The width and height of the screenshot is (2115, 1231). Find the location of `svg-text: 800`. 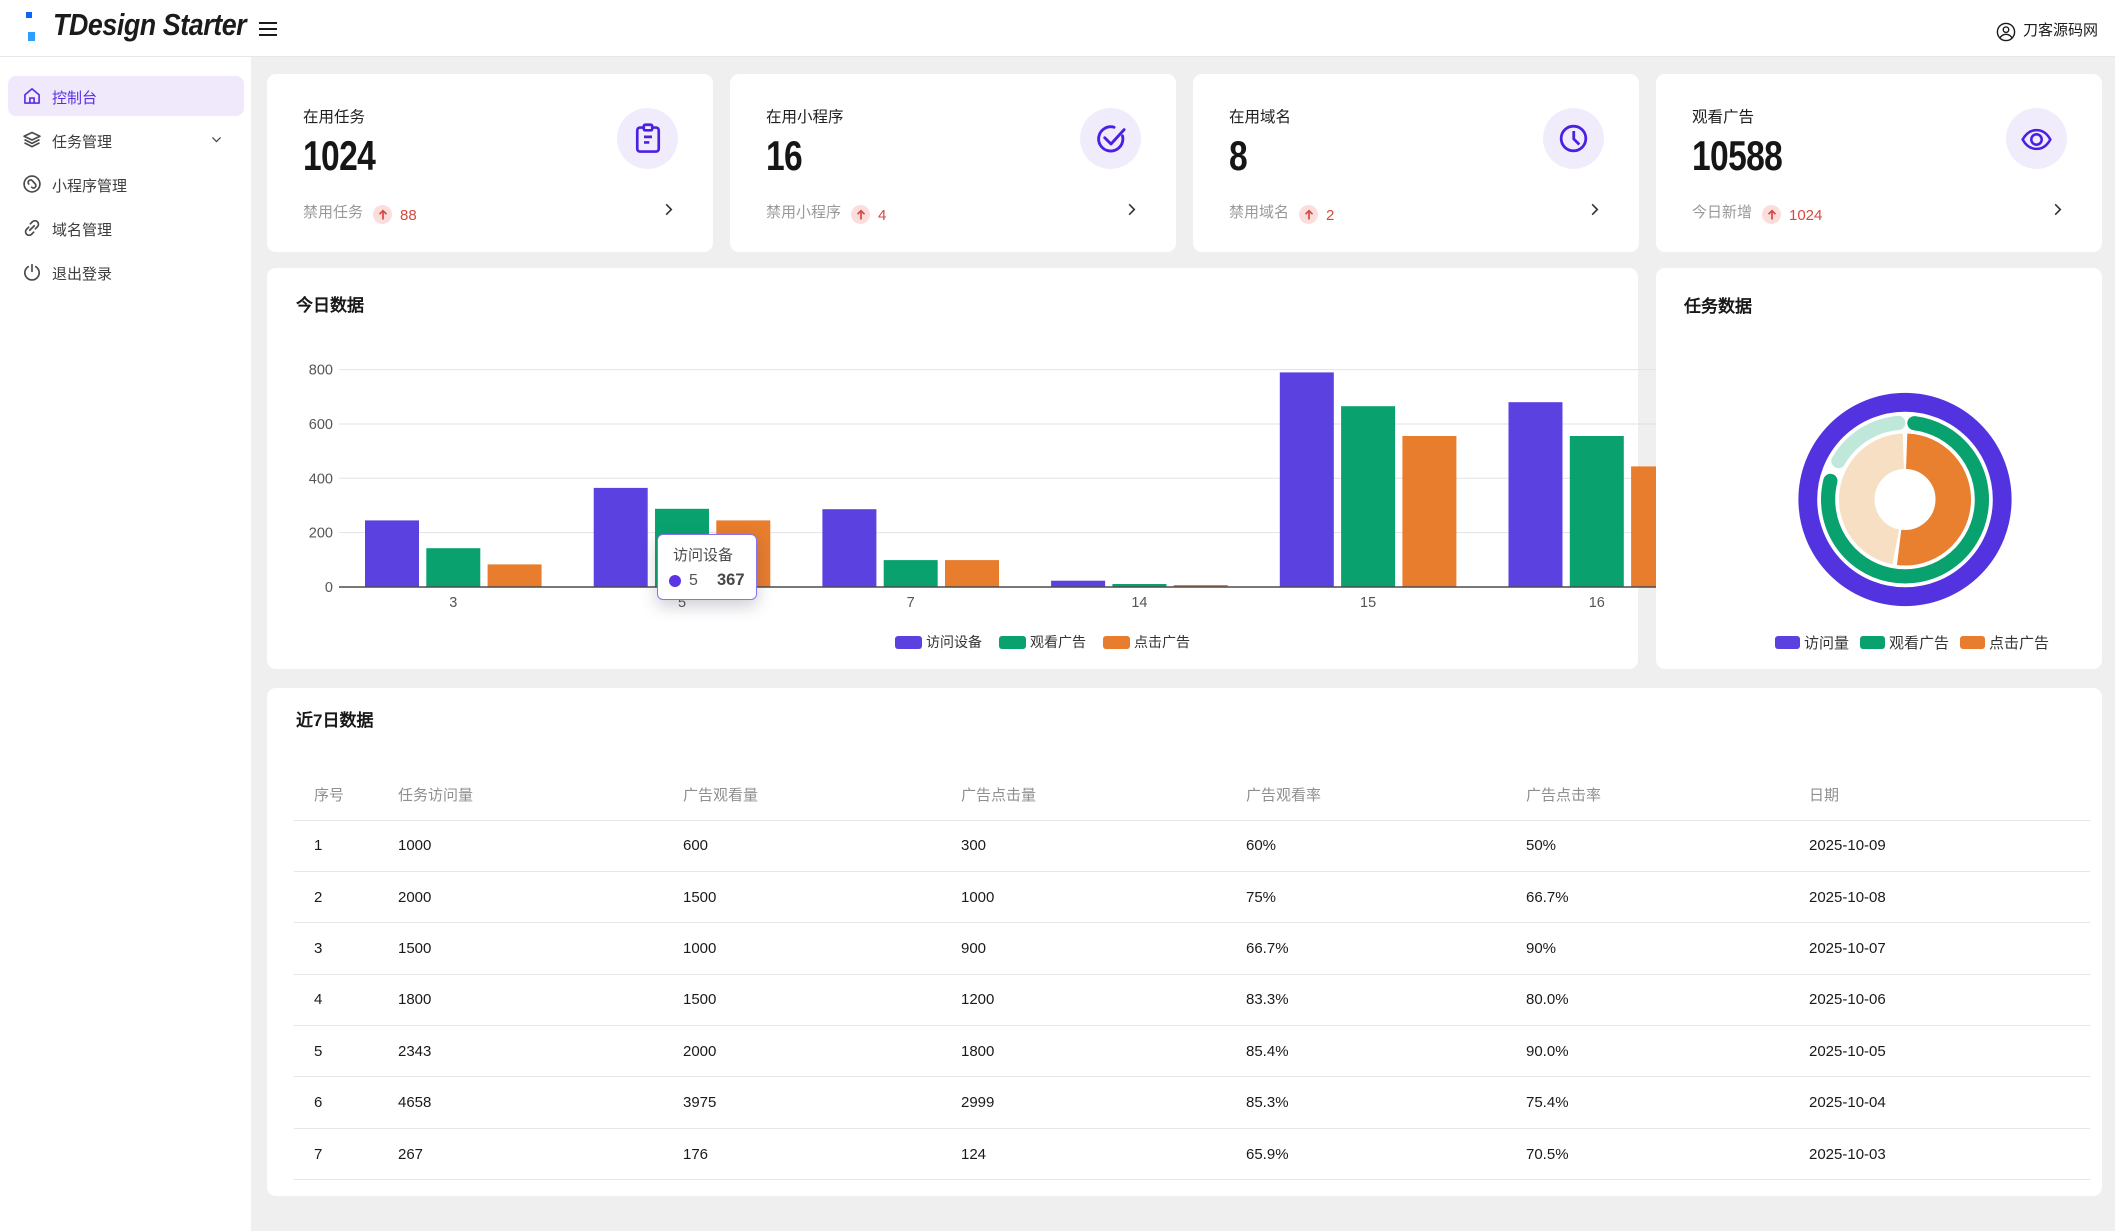

svg-text: 800 is located at coordinates (321, 371).